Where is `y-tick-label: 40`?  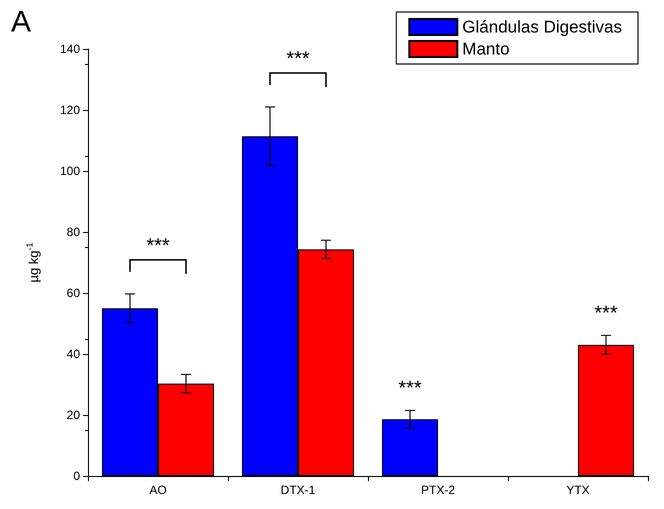
y-tick-label: 40 is located at coordinates (73, 354).